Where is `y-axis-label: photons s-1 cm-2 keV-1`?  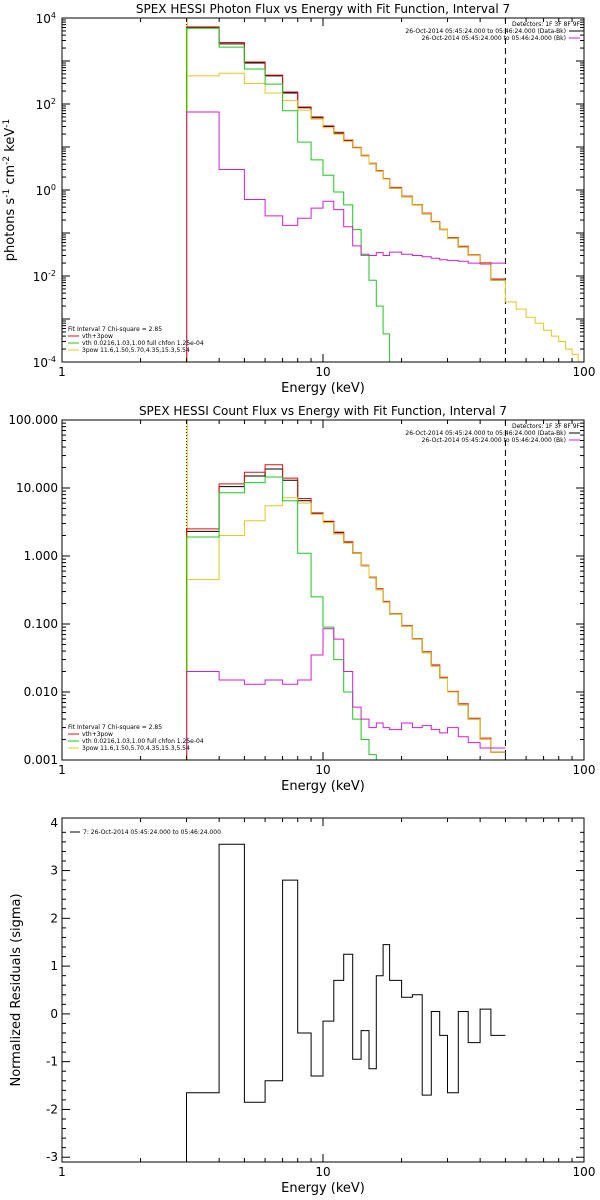 y-axis-label: photons s-1 cm-2 keV-1 is located at coordinates (10, 190).